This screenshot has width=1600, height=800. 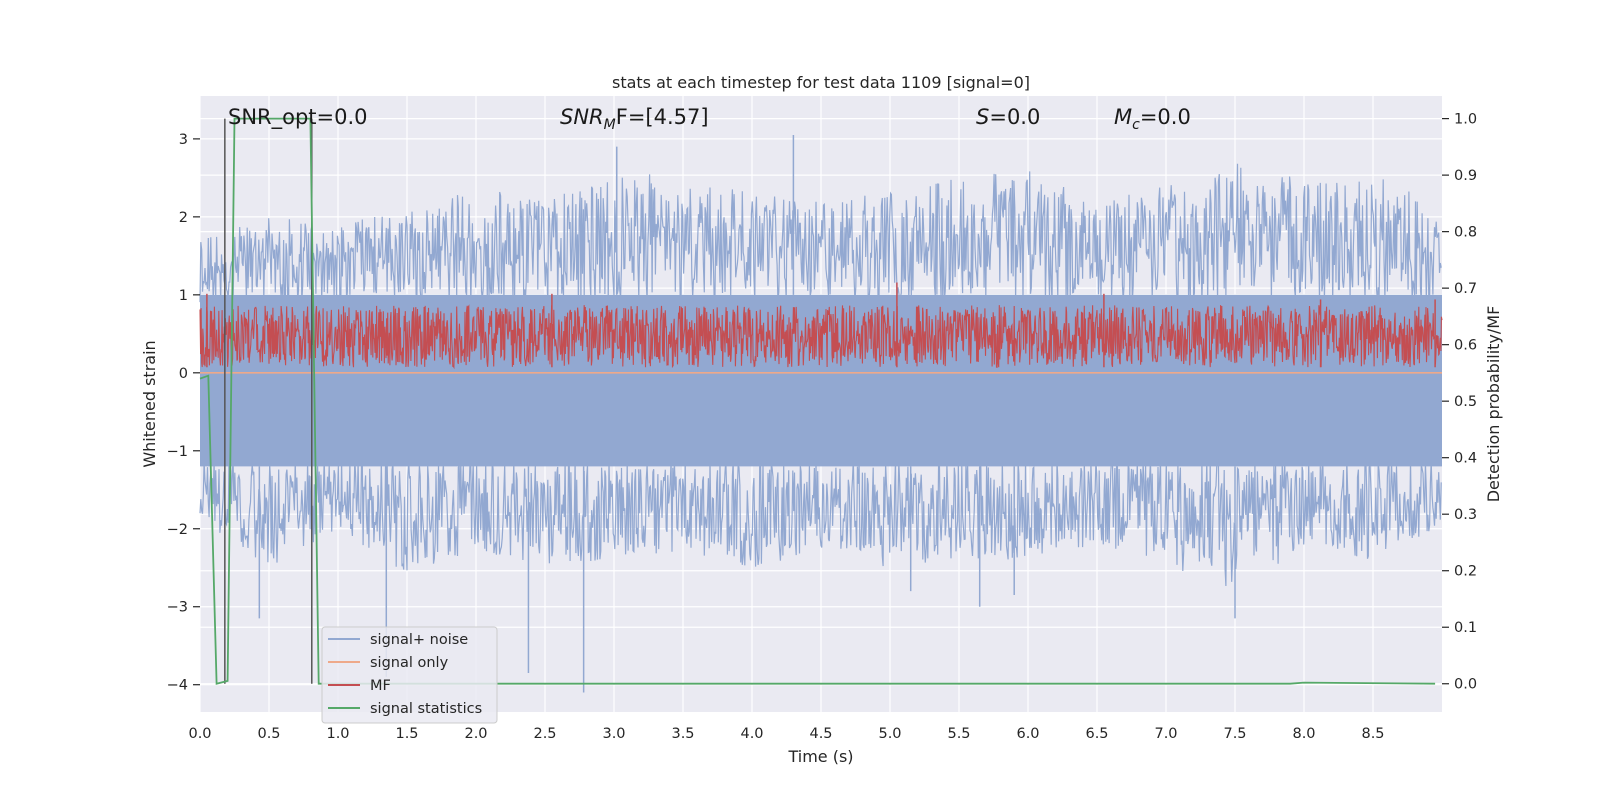 What do you see at coordinates (958, 734) in the screenshot?
I see `x-tick-label: 5.5` at bounding box center [958, 734].